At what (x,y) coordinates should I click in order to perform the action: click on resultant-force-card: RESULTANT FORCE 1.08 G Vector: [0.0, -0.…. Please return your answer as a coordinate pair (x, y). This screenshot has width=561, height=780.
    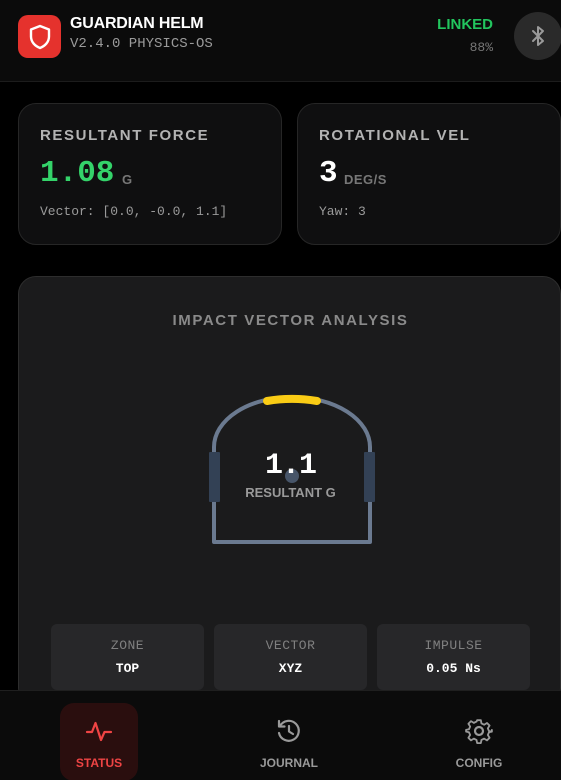
    Looking at the image, I should click on (150, 174).